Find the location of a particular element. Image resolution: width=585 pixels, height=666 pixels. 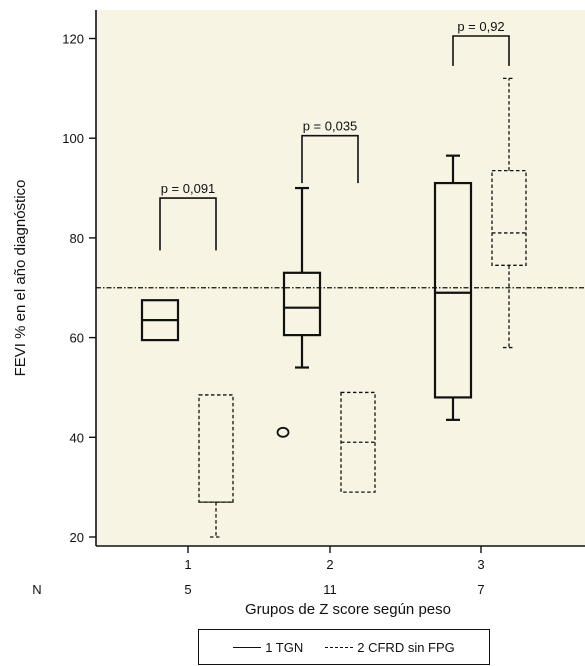

legend-swatch-solid is located at coordinates (247, 647).